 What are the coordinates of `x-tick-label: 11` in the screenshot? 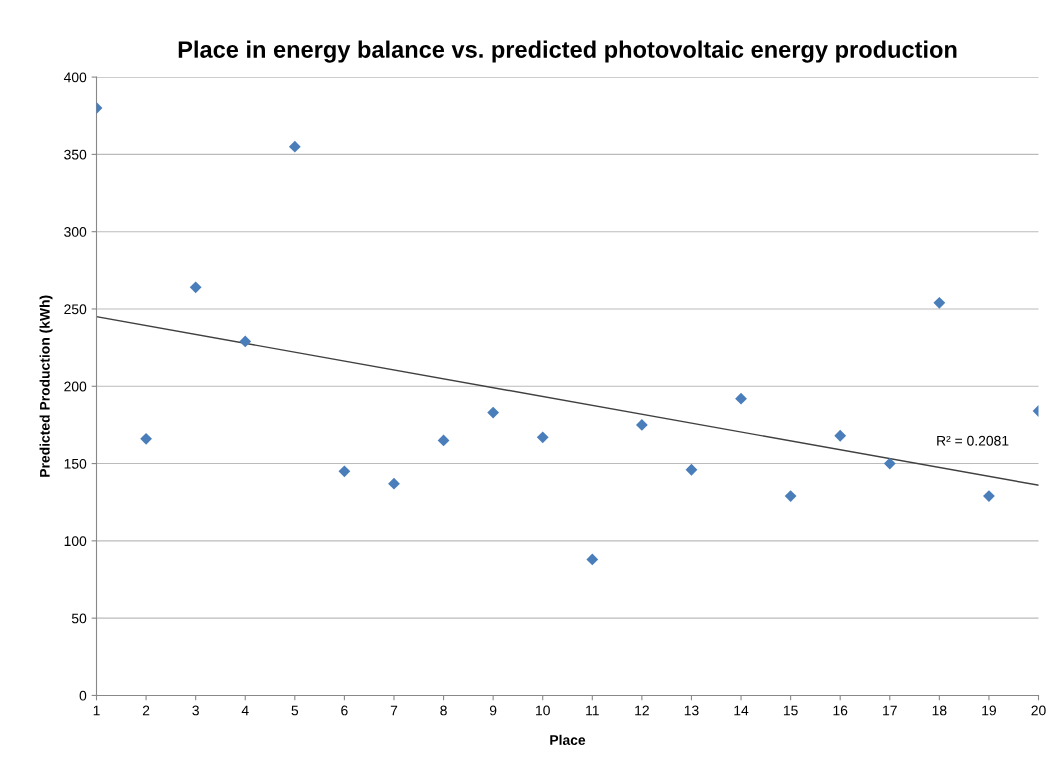 It's located at (592, 710).